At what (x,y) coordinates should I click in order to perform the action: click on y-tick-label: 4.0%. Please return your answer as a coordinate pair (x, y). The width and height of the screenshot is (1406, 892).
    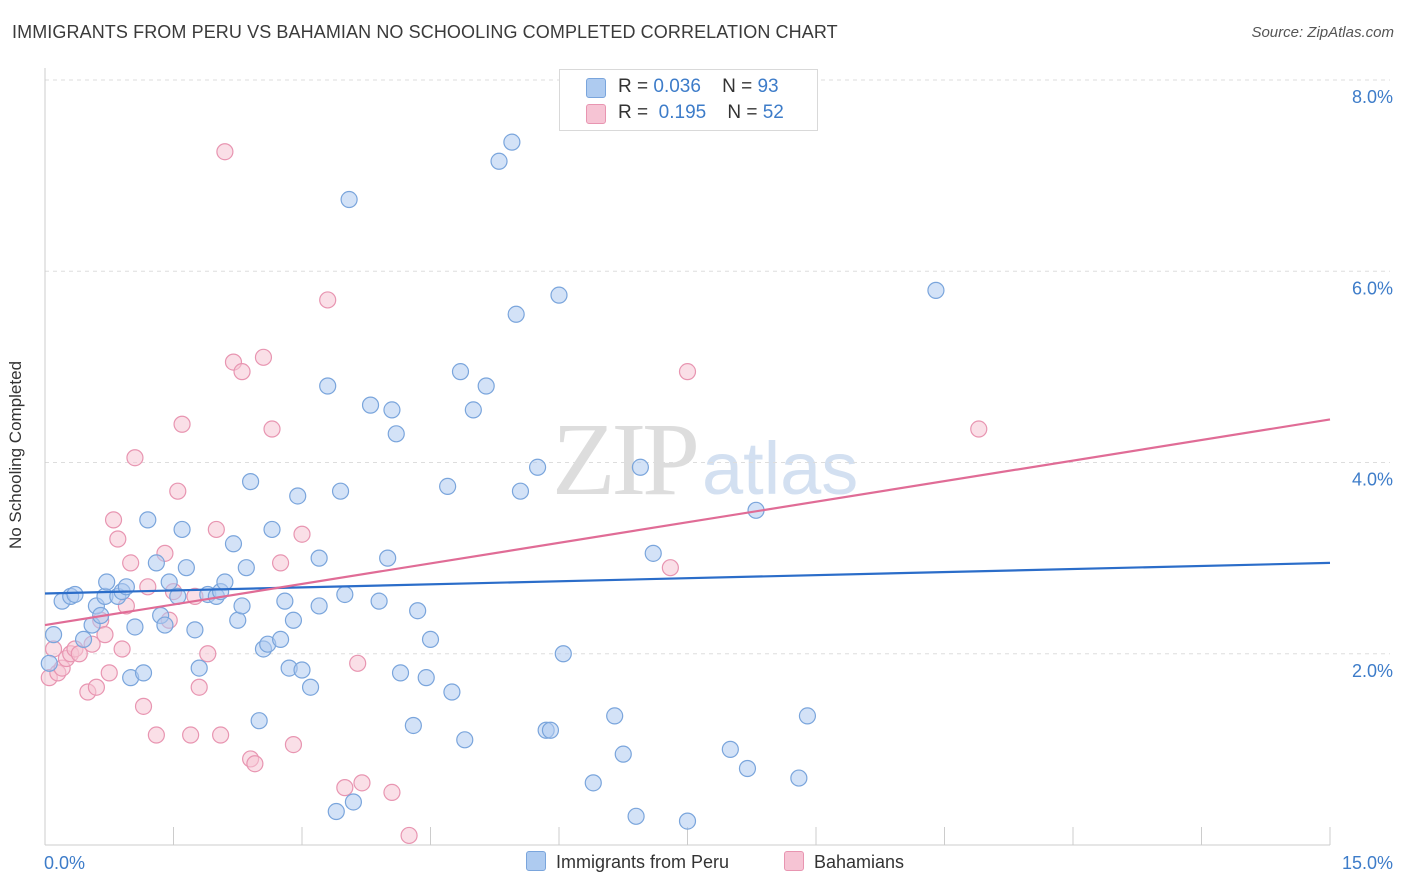
    Looking at the image, I should click on (1372, 480).